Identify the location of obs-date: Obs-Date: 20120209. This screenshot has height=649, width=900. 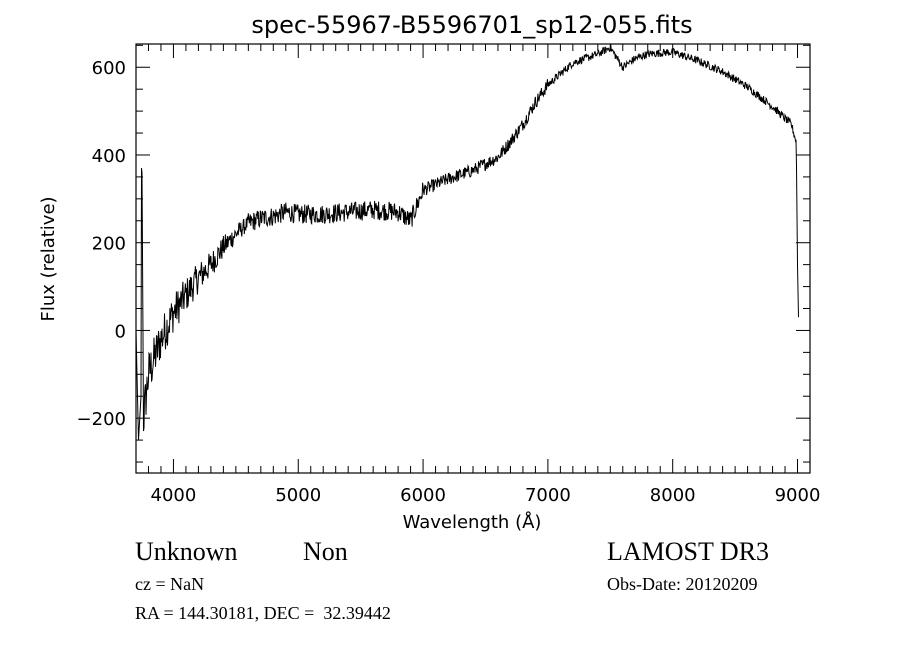
(682, 584).